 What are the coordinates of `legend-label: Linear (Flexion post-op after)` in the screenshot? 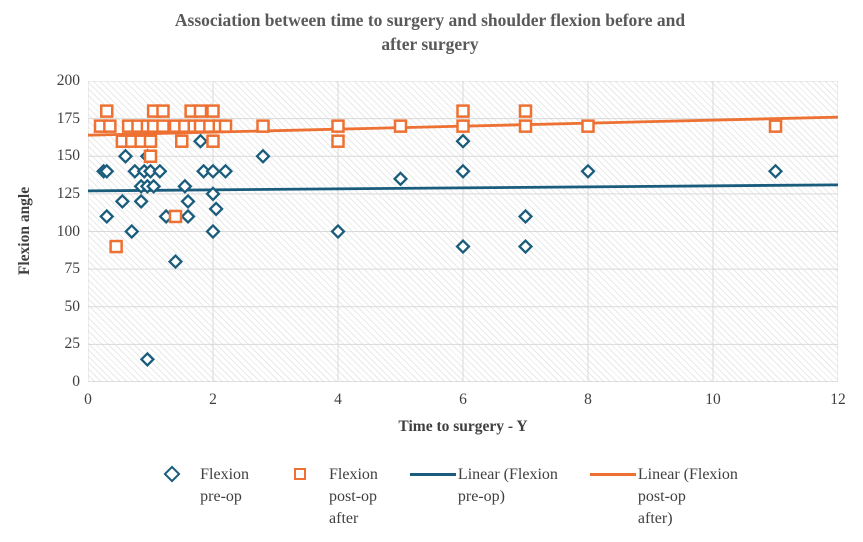 It's located at (687, 496).